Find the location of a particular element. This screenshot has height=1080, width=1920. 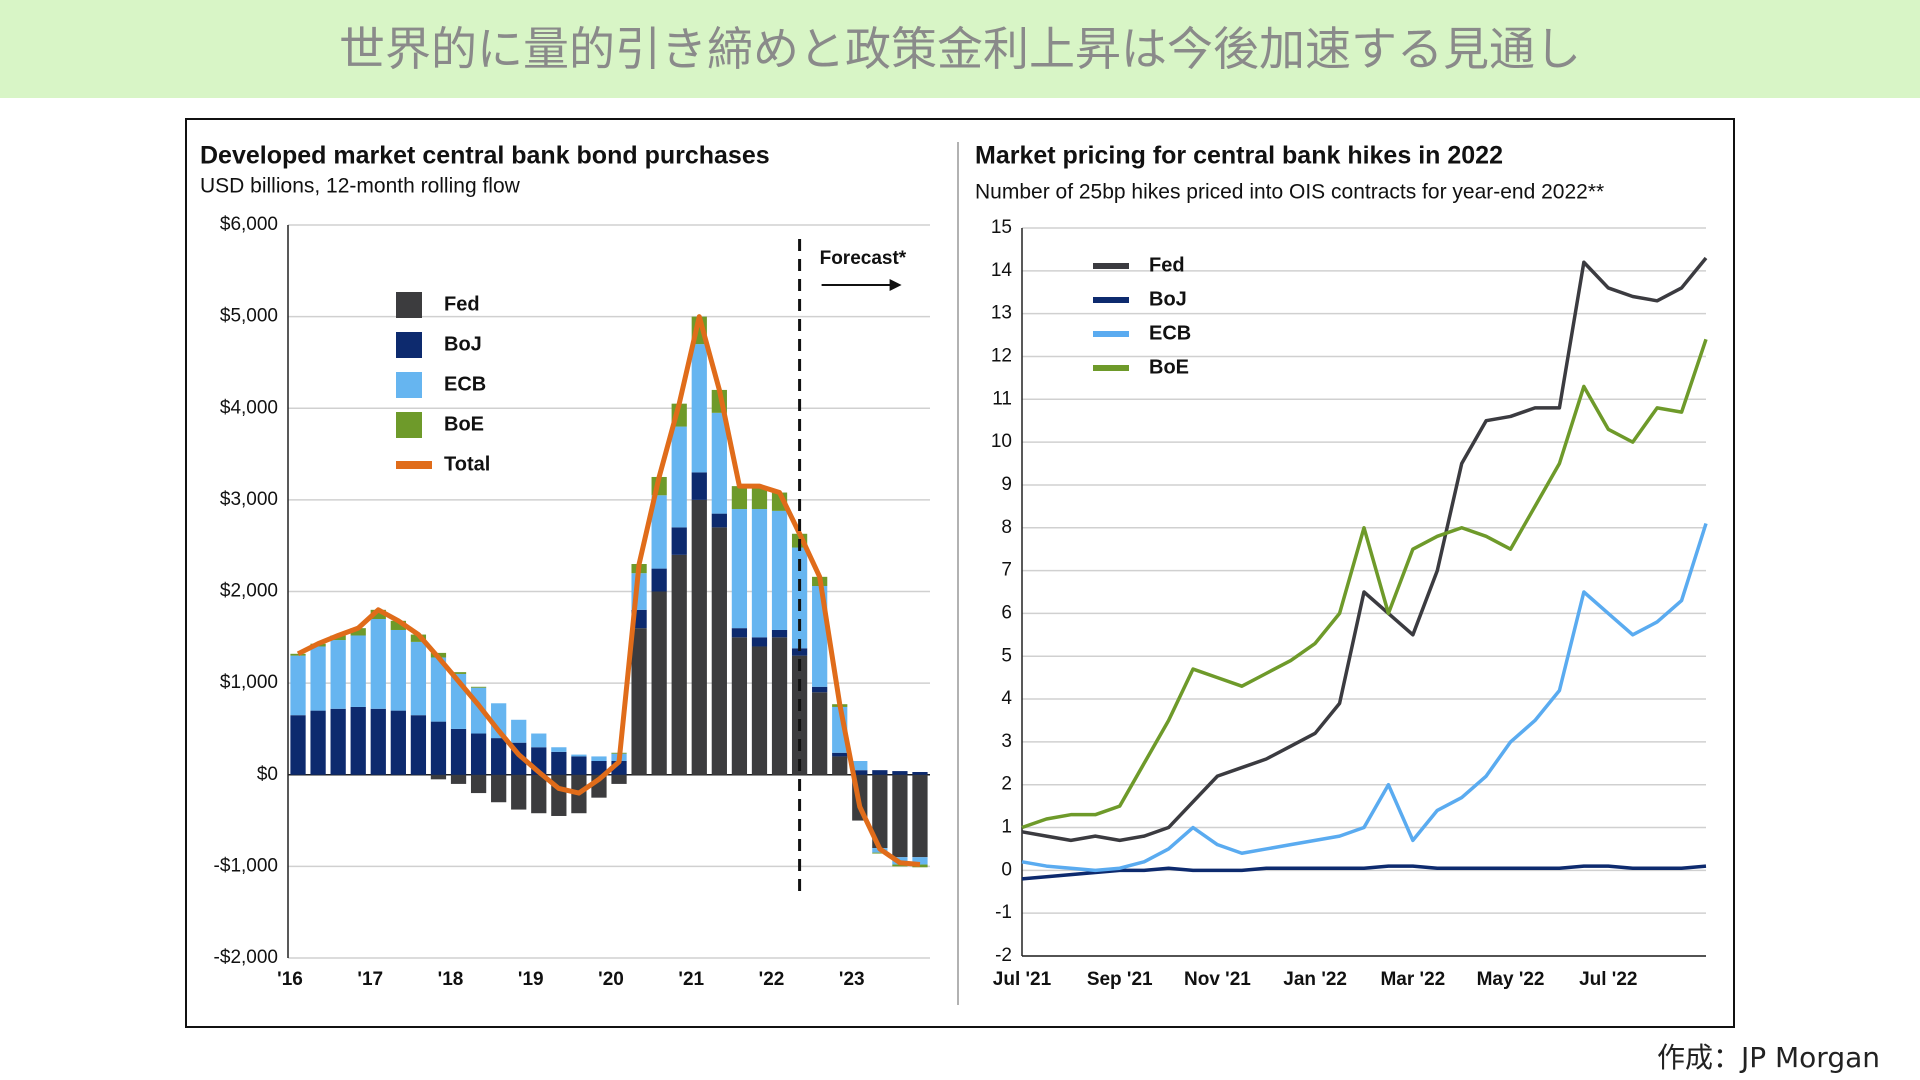

legend-label: Total is located at coordinates (467, 464).